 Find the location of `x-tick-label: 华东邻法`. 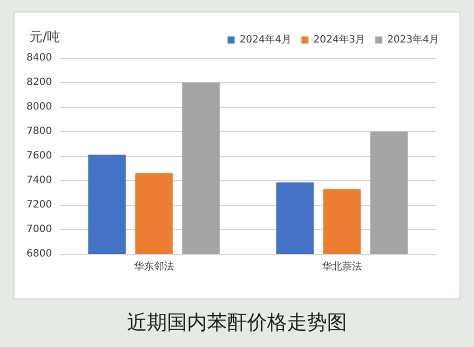

x-tick-label: 华东邻法 is located at coordinates (154, 266).